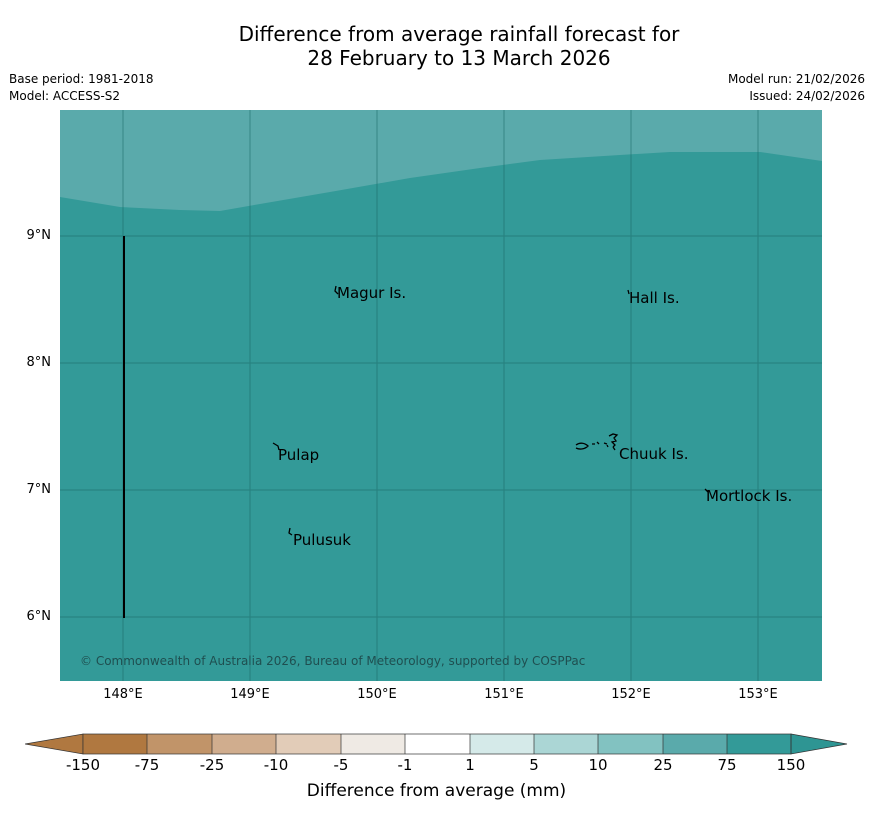 This screenshot has height=816, width=873. I want to click on colorbar-tick: -5, so click(341, 765).